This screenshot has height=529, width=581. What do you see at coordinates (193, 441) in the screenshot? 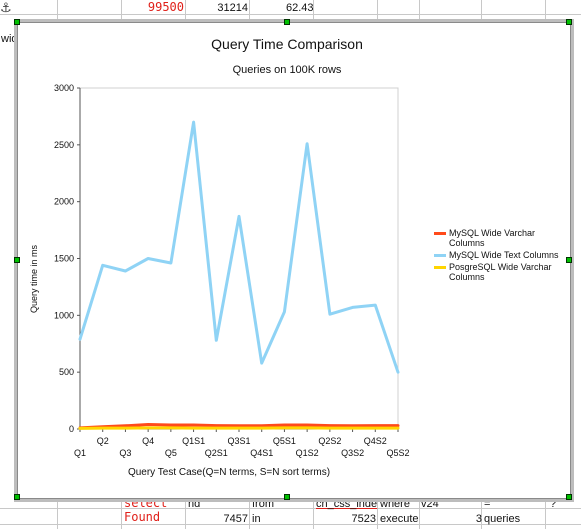
I see `x-tick-label: Q1S1` at bounding box center [193, 441].